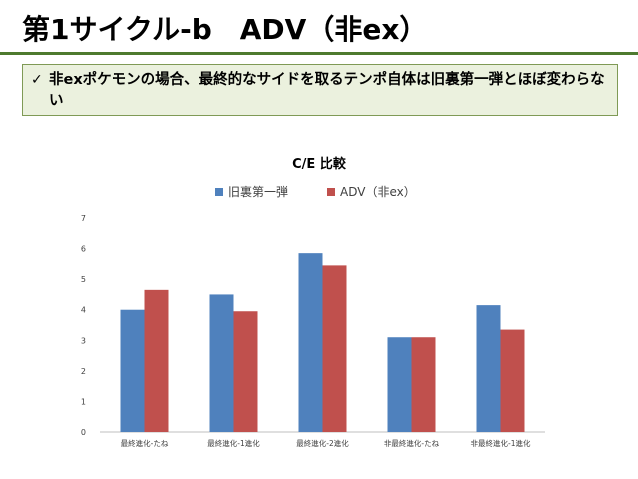  Describe the element at coordinates (225, 29) in the screenshot. I see `slide-title: 第1サイクル-b ADV（非ex）` at that location.